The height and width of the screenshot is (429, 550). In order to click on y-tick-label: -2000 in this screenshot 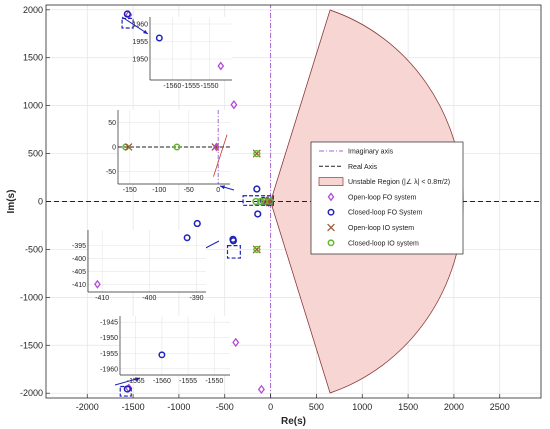, I will do `click(31, 393)`.